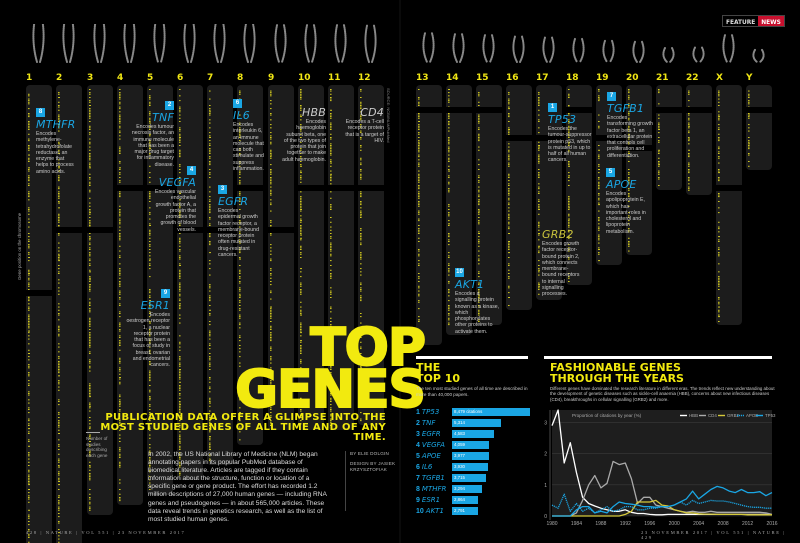 This screenshot has width=800, height=543. I want to click on gene-name: IL6, so click(241, 115).